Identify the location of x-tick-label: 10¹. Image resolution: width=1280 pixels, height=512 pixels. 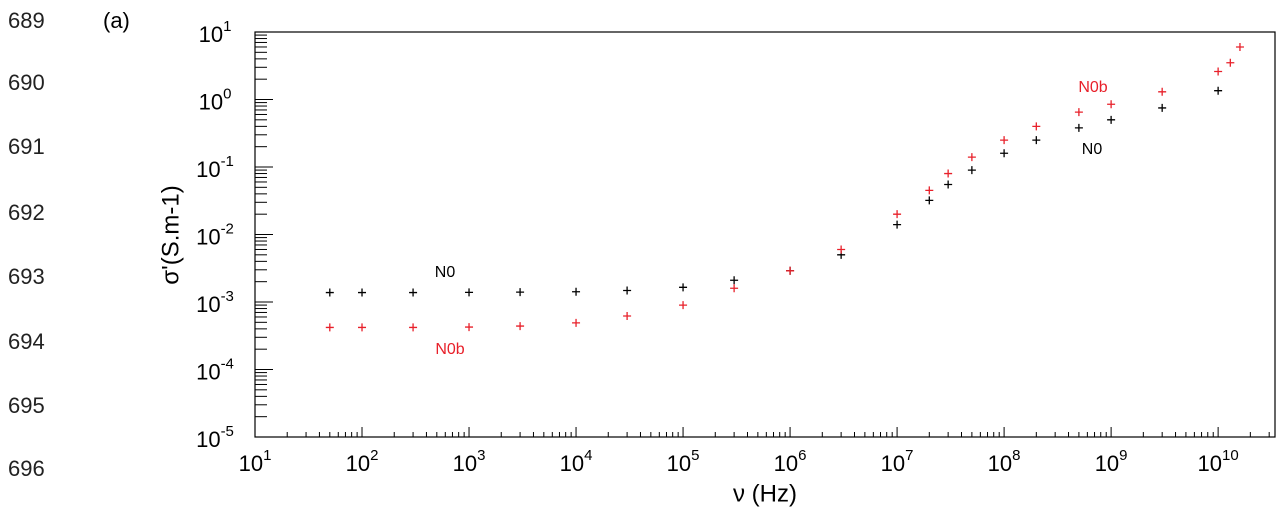
(255, 461).